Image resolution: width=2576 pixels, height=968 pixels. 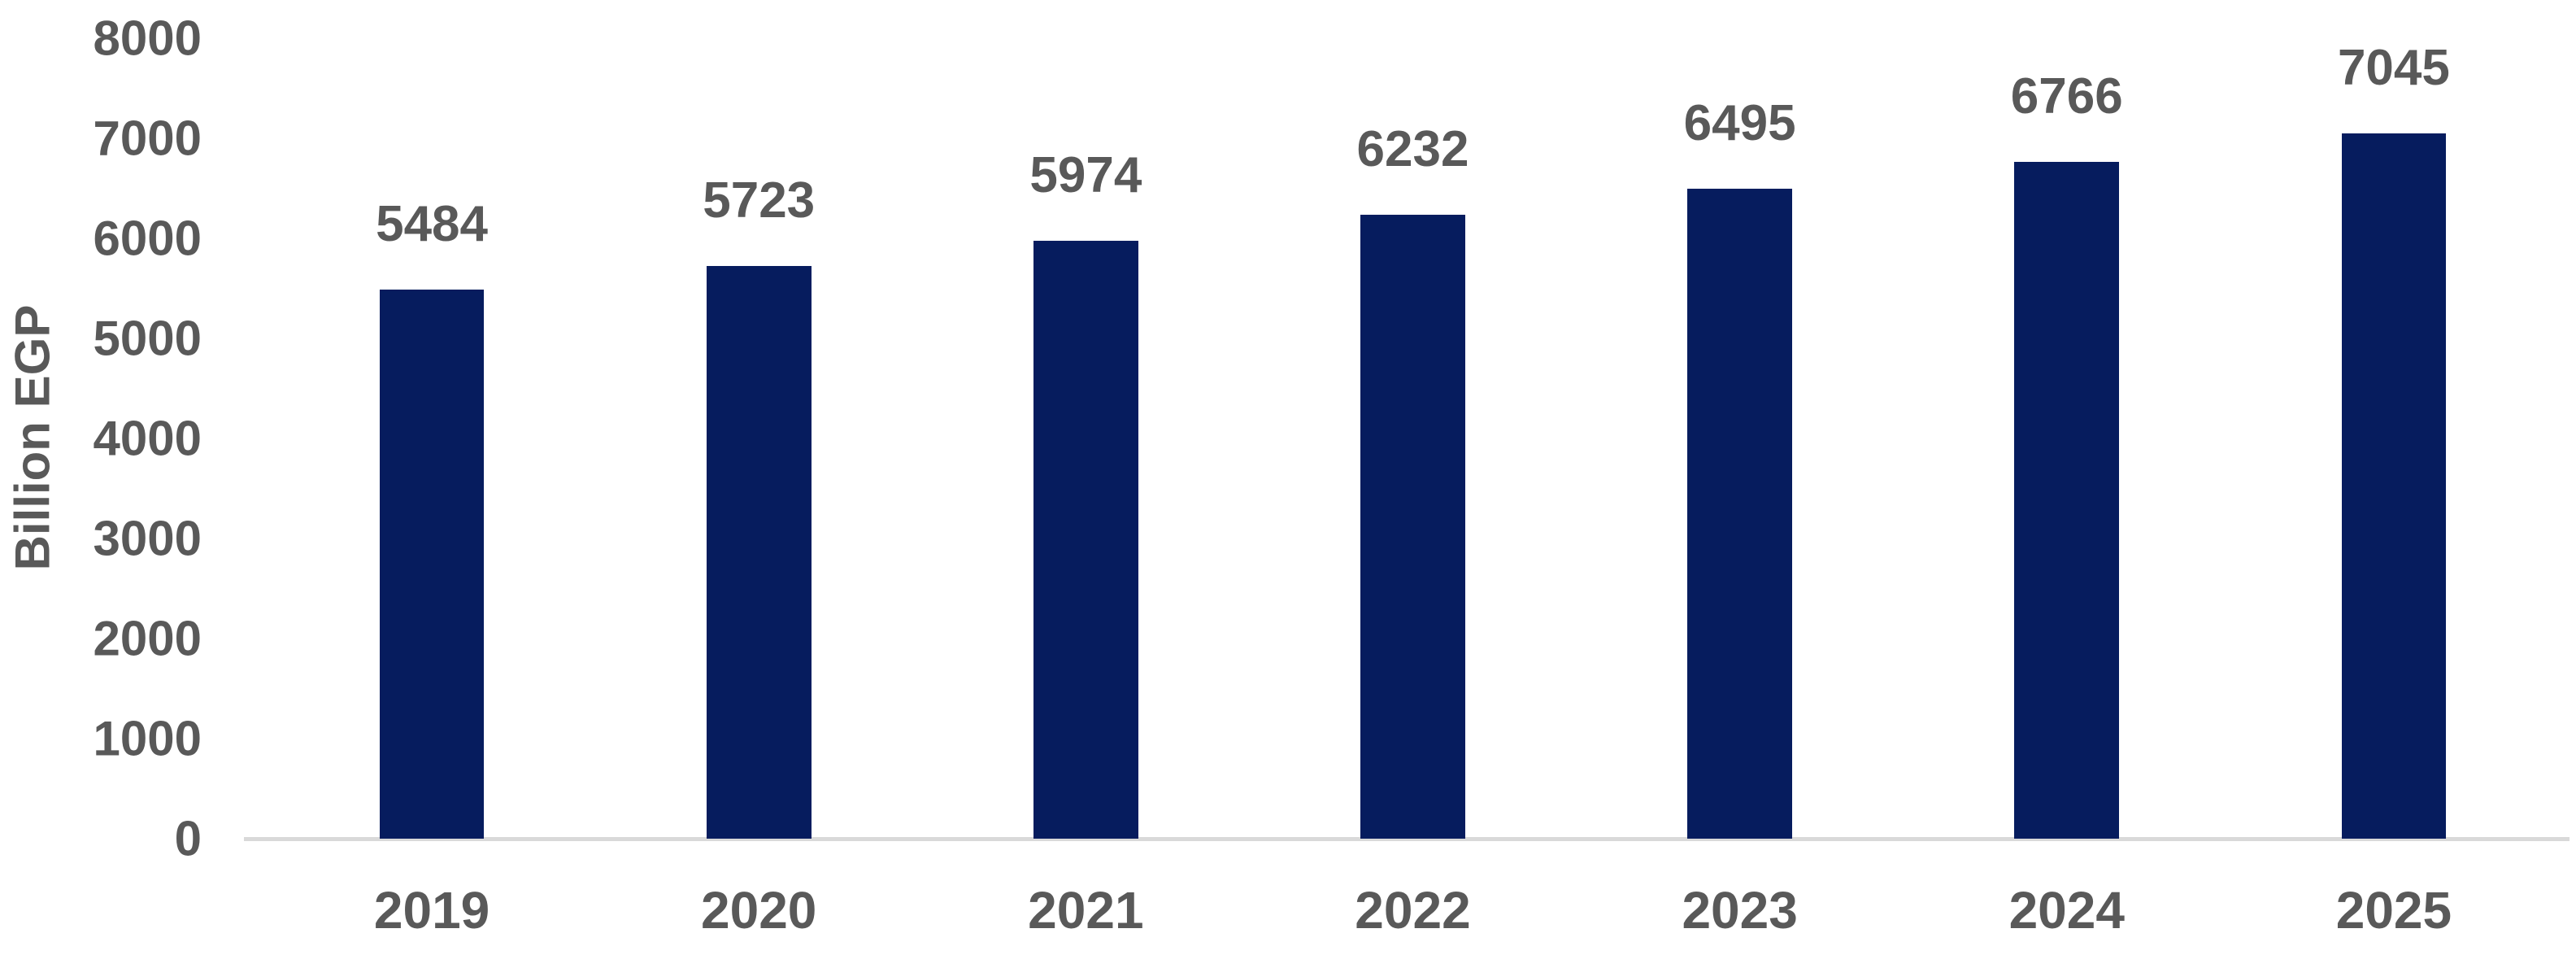 What do you see at coordinates (148, 238) in the screenshot?
I see `y-tick-label: 6000` at bounding box center [148, 238].